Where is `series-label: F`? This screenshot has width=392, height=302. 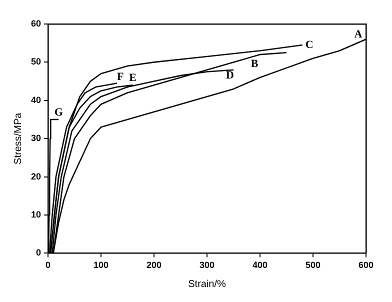
series-label: F is located at coordinates (120, 76).